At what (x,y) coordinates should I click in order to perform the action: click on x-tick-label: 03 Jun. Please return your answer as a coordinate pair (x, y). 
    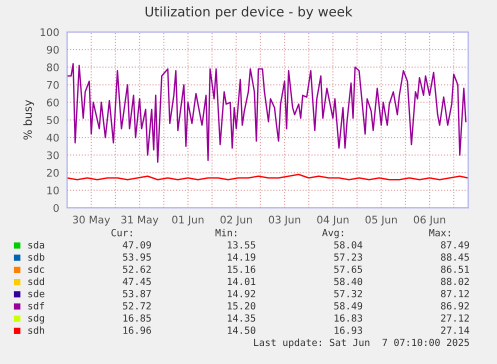
    Looking at the image, I should click on (284, 221).